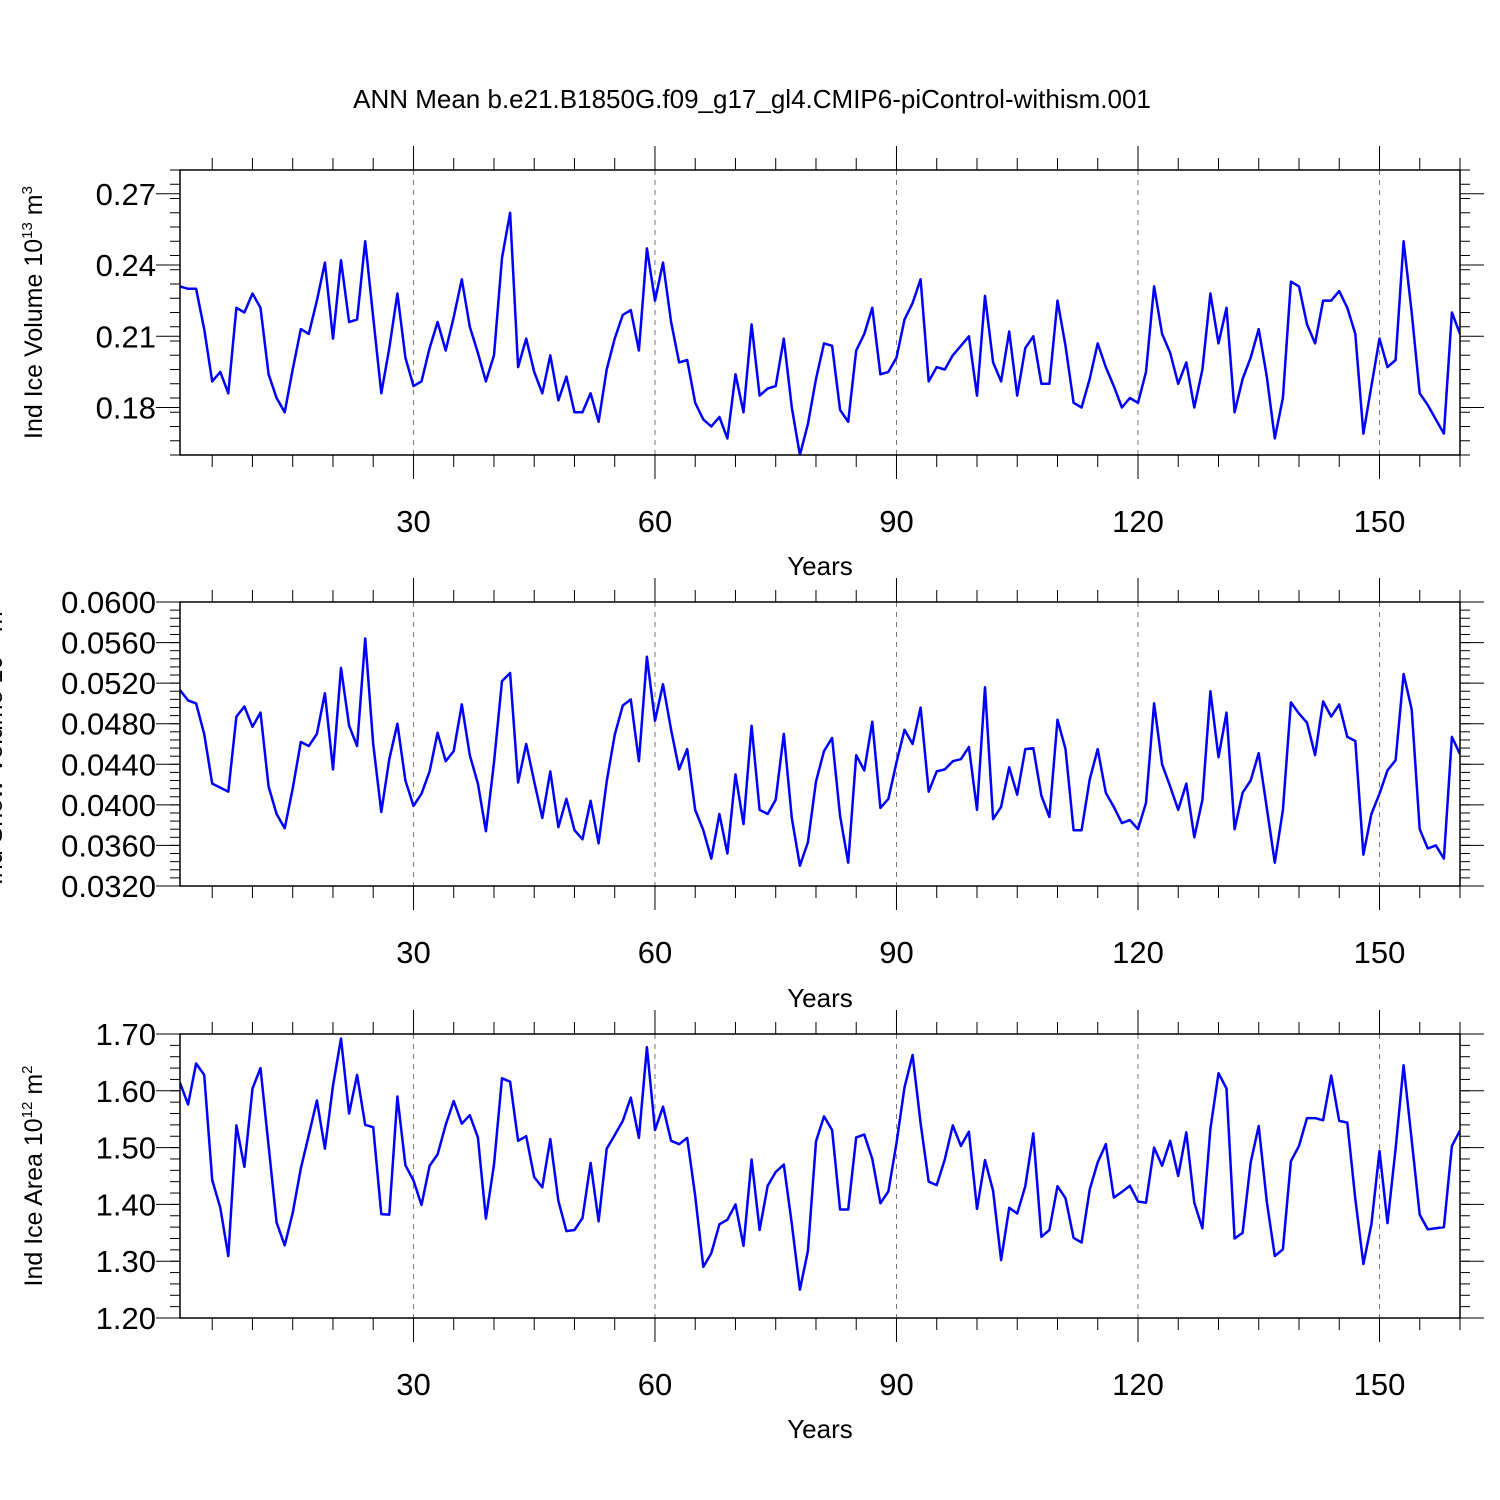 This screenshot has height=1500, width=1500. I want to click on y-tick-label: 0.27, so click(126, 194).